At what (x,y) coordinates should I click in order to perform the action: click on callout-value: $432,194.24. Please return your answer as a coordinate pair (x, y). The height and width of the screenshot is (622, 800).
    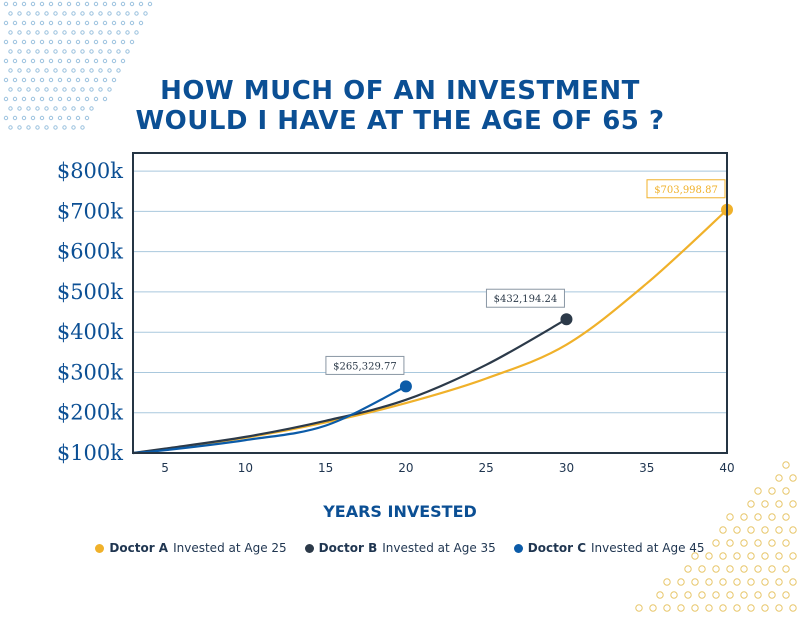
    Looking at the image, I should click on (526, 299).